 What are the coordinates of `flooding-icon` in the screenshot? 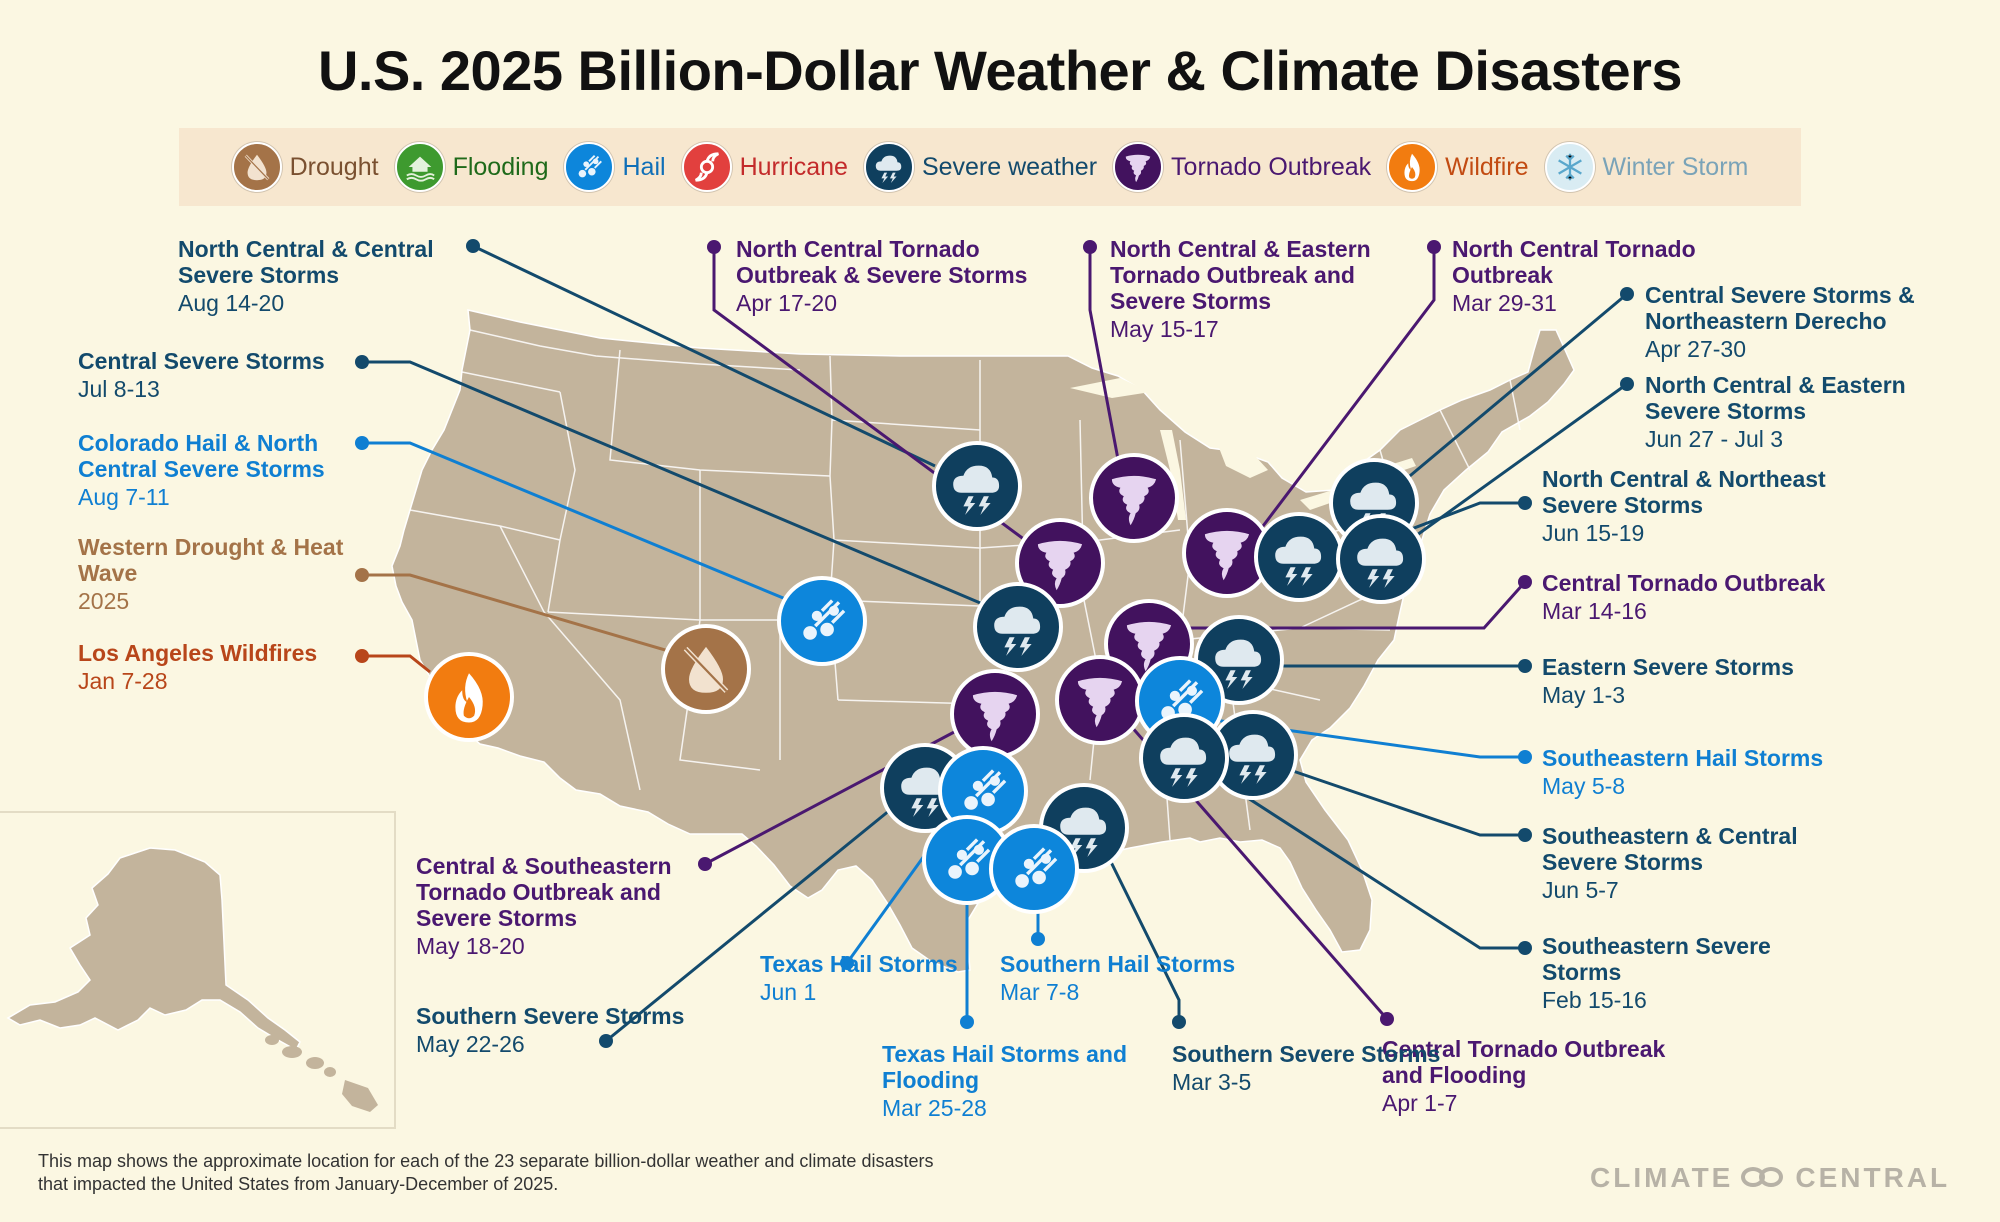 It's located at (419, 167).